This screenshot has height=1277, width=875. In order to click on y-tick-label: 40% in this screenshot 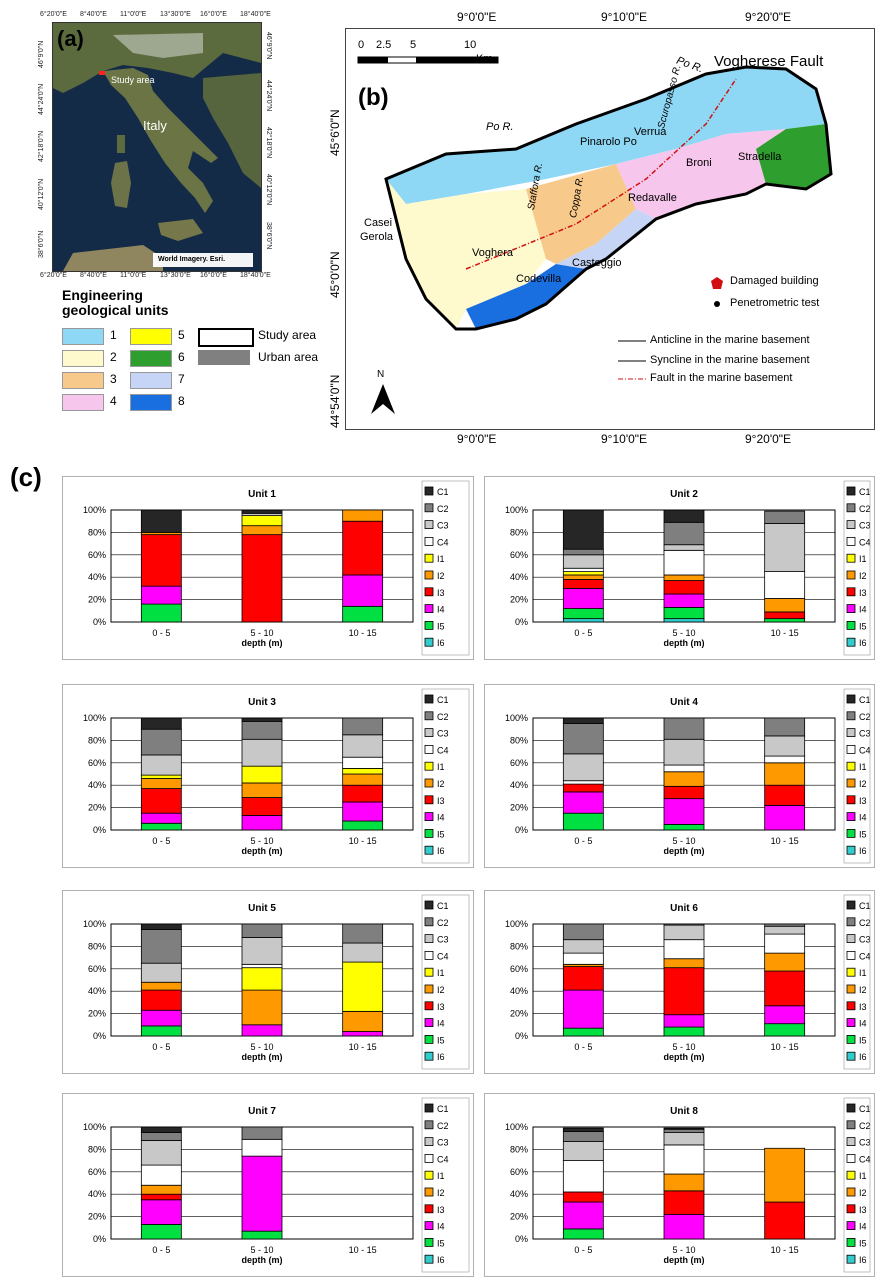, I will do `click(97, 577)`.